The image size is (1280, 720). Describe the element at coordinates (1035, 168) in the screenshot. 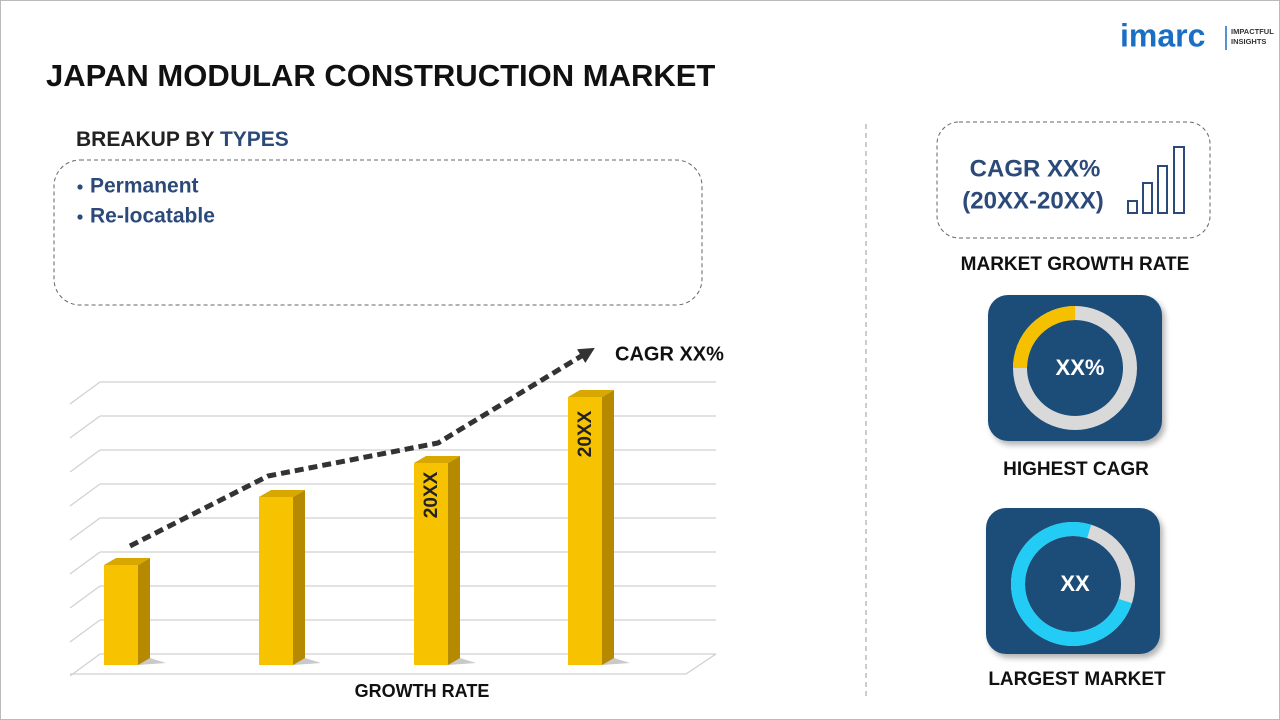

I see `card-line: CAGR XX%` at that location.